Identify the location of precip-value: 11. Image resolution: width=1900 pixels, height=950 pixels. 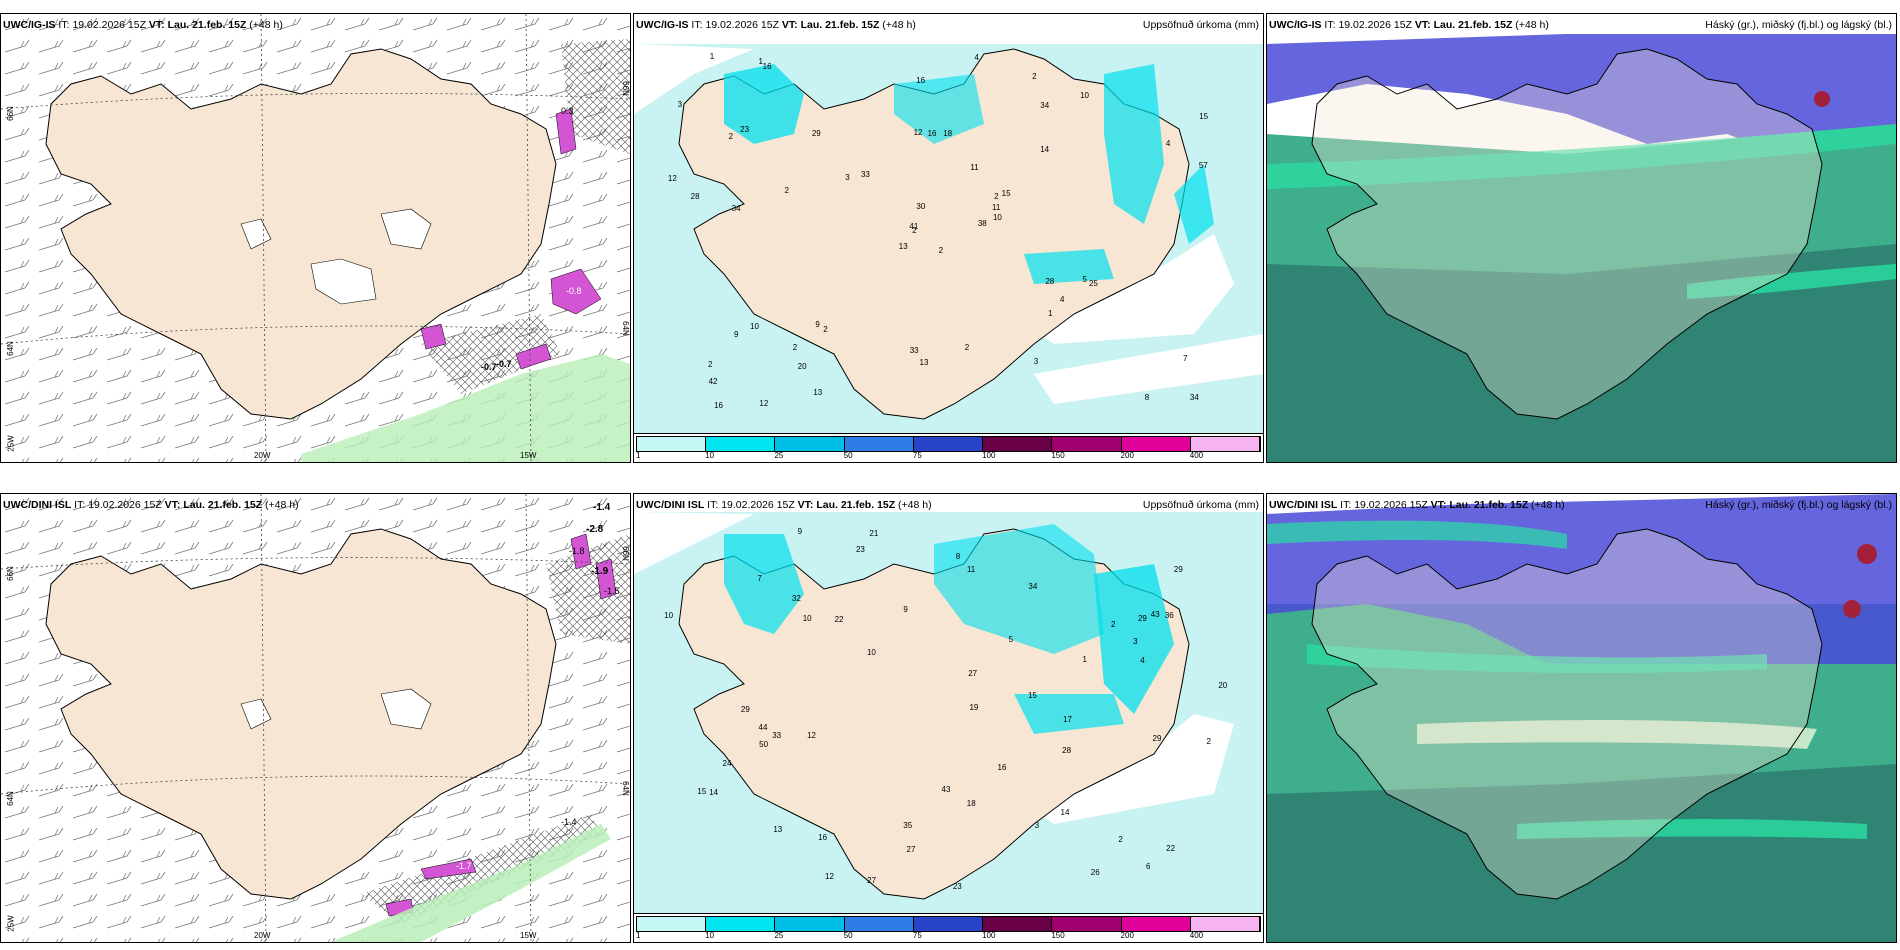
(971, 569).